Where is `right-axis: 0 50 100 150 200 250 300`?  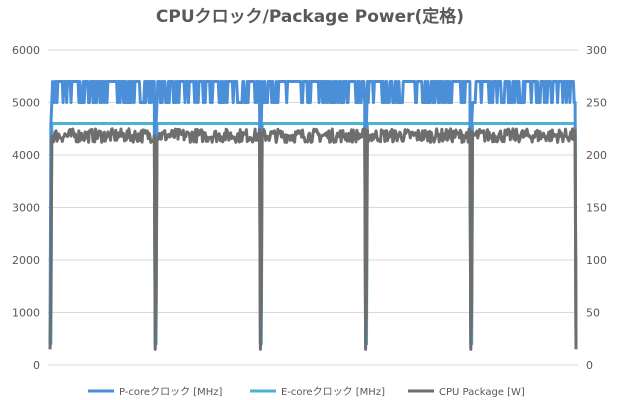
right-axis: 0 50 100 150 200 250 300 is located at coordinates (596, 208).